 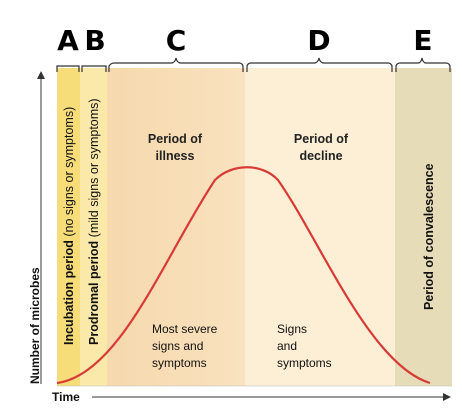 I want to click on incubation-period-label: Incubation period (no signs or symptoms), so click(x=69, y=226).